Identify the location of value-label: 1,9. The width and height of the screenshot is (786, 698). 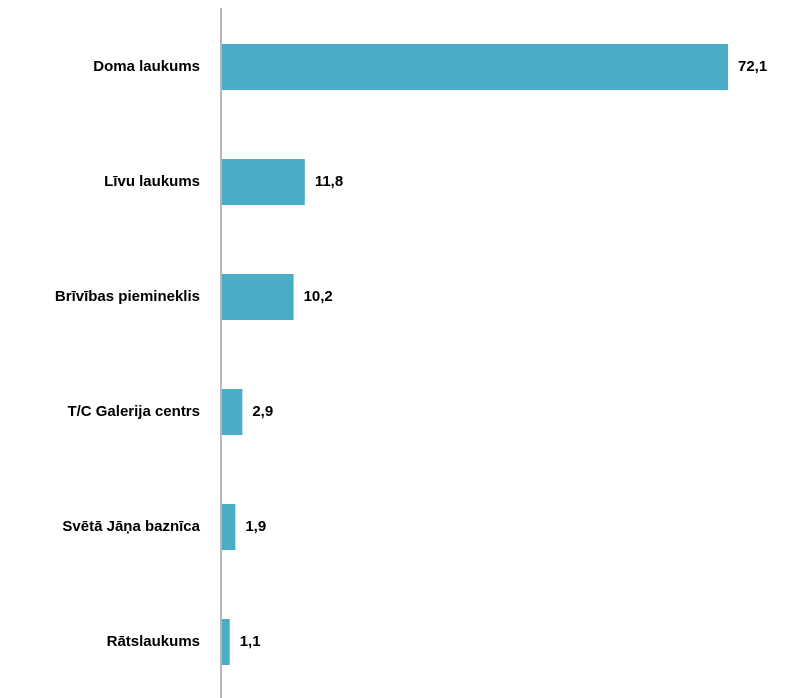
(255, 526).